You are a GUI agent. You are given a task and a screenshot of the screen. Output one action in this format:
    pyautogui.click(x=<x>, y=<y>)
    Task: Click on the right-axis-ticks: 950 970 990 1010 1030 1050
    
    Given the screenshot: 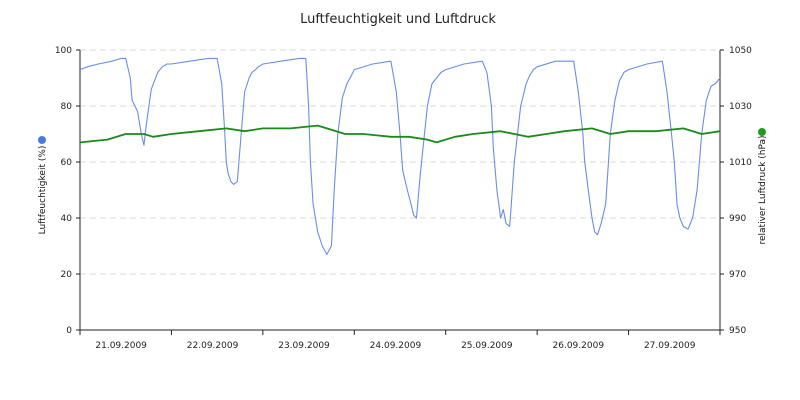 What is the action you would take?
    pyautogui.click(x=736, y=191)
    